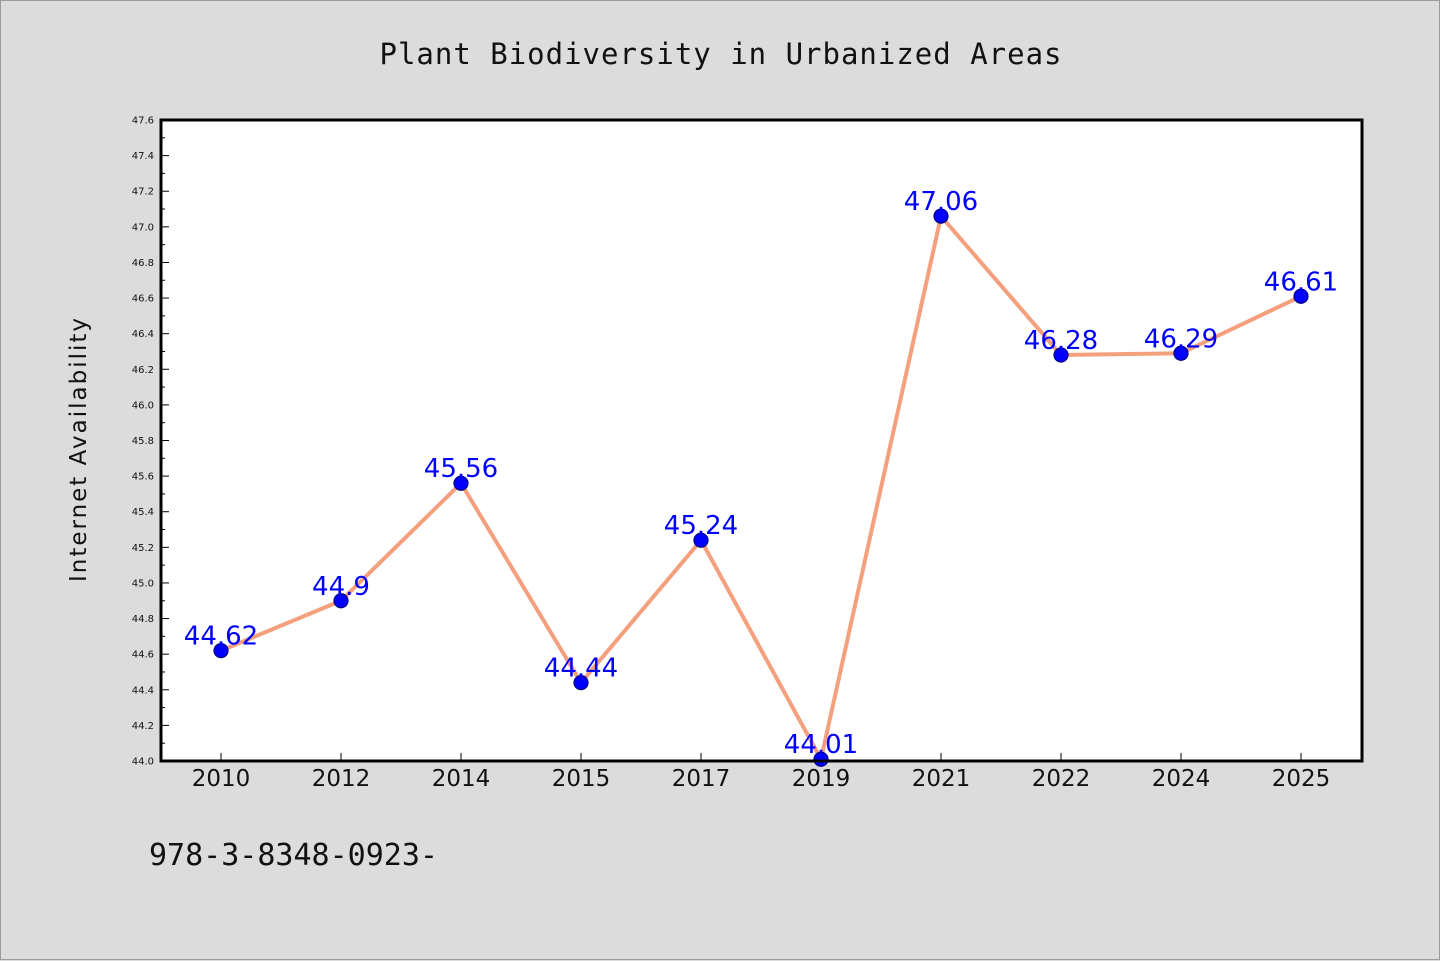  I want to click on data-label: 46.29, so click(1181, 339).